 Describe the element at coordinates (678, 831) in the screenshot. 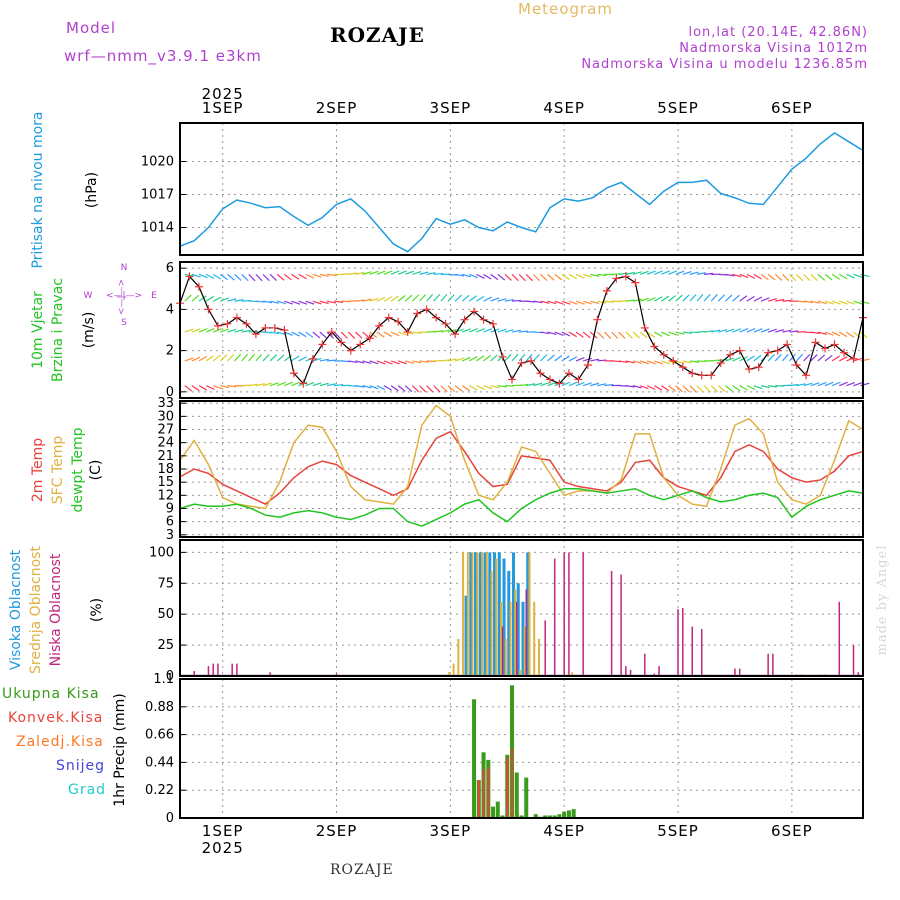

I see `day-label-bottom: 5SEP` at that location.